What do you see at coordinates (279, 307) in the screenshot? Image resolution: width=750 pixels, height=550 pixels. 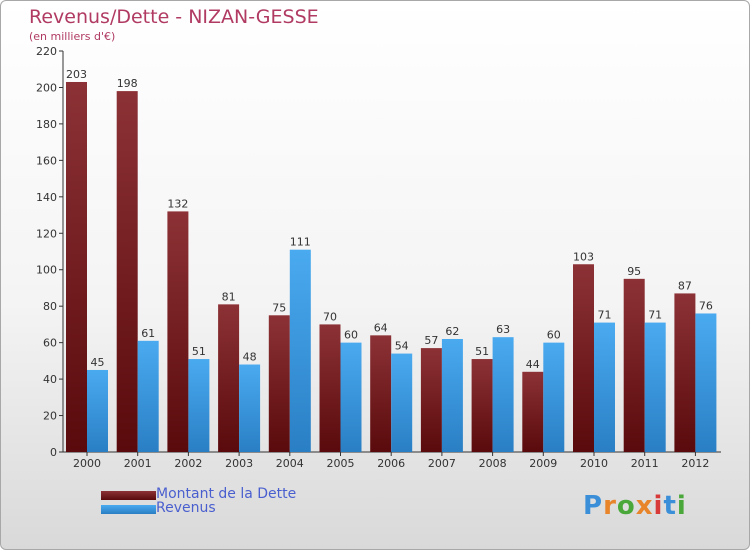 I see `data-label-debt: 75` at bounding box center [279, 307].